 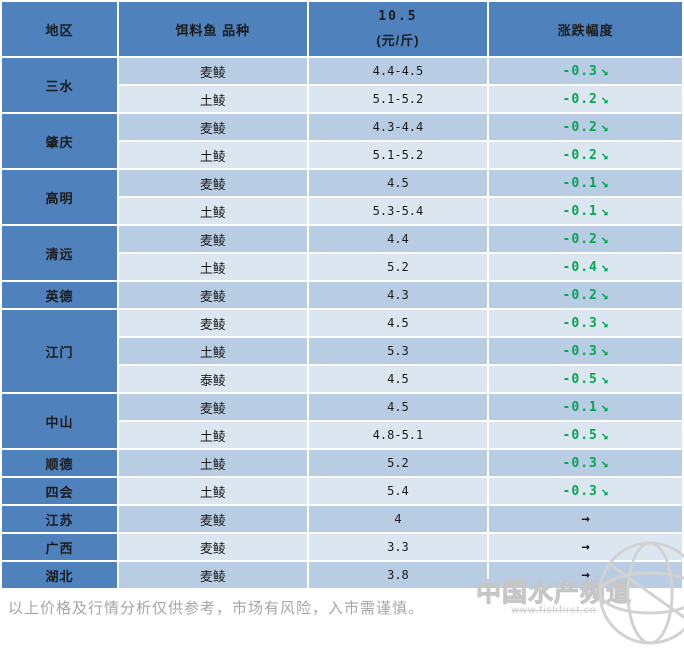 What do you see at coordinates (398, 211) in the screenshot?
I see `price-cell: 5.3-5.4` at bounding box center [398, 211].